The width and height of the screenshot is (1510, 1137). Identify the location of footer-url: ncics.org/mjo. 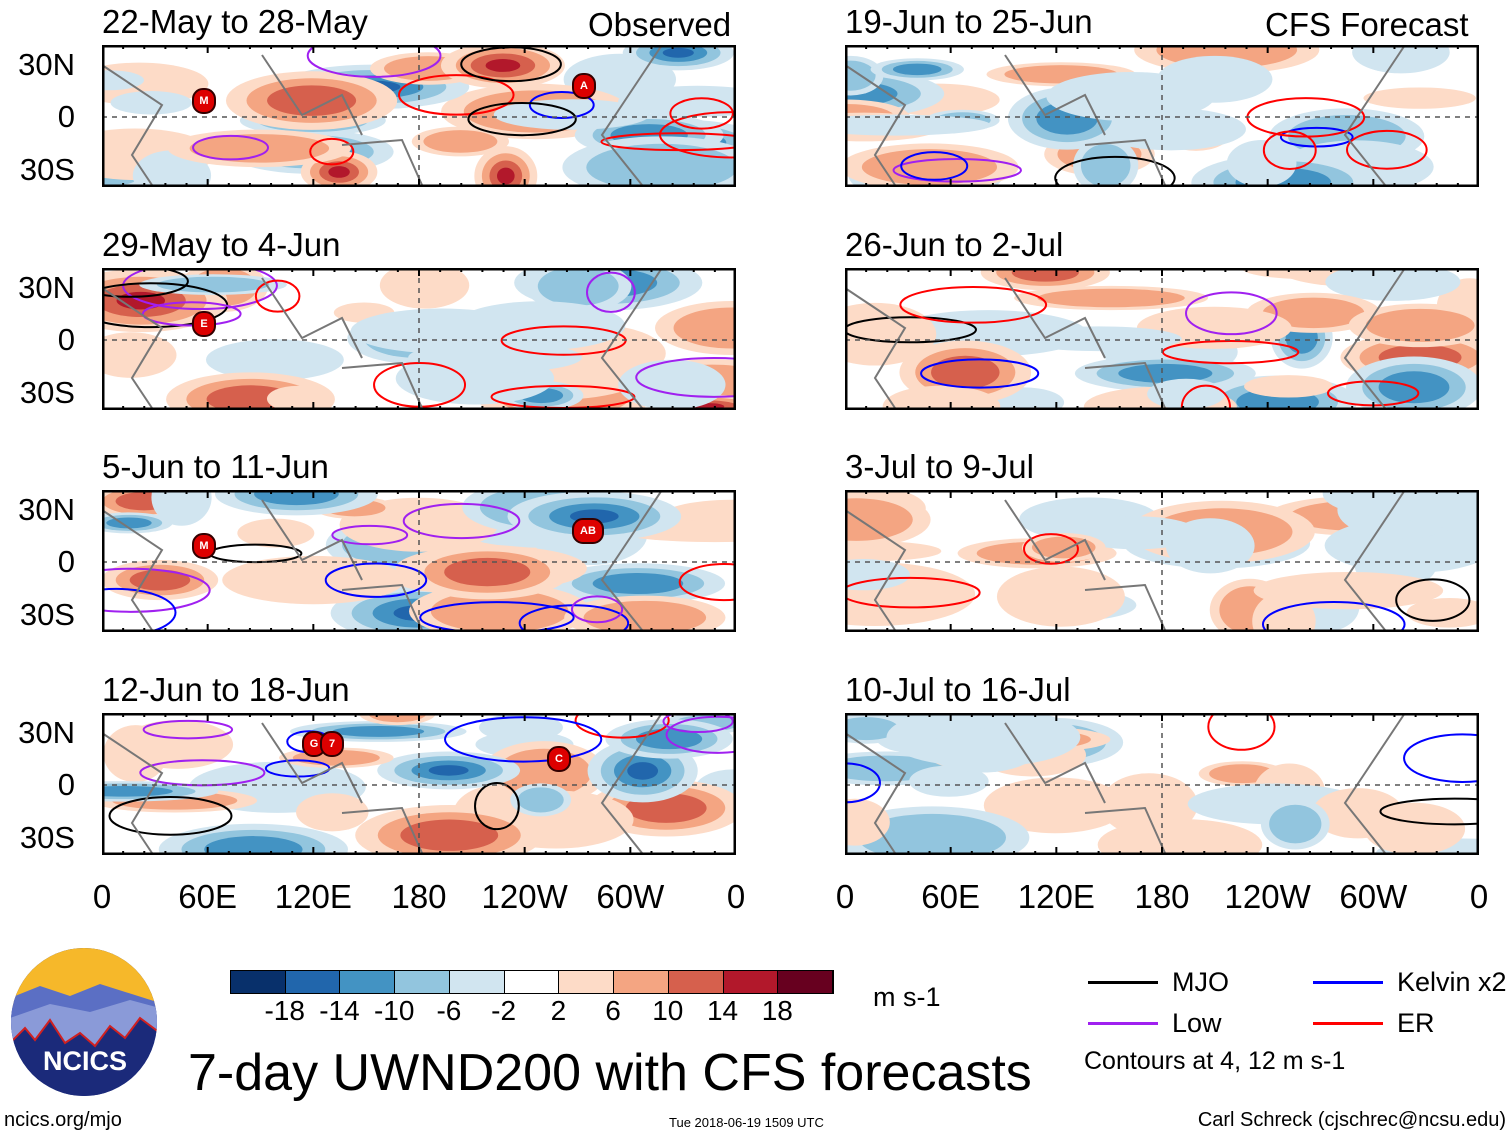
(63, 1120).